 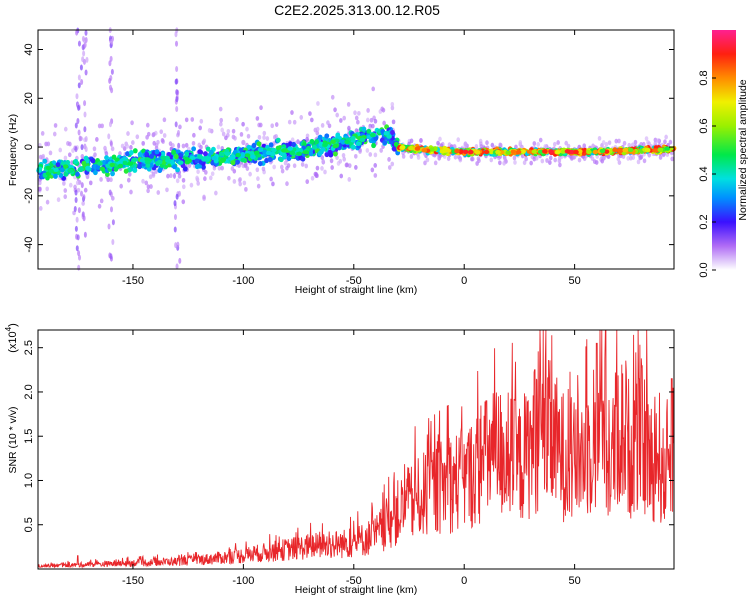 I want to click on colorbar-tick-label: 0.8, so click(x=704, y=77).